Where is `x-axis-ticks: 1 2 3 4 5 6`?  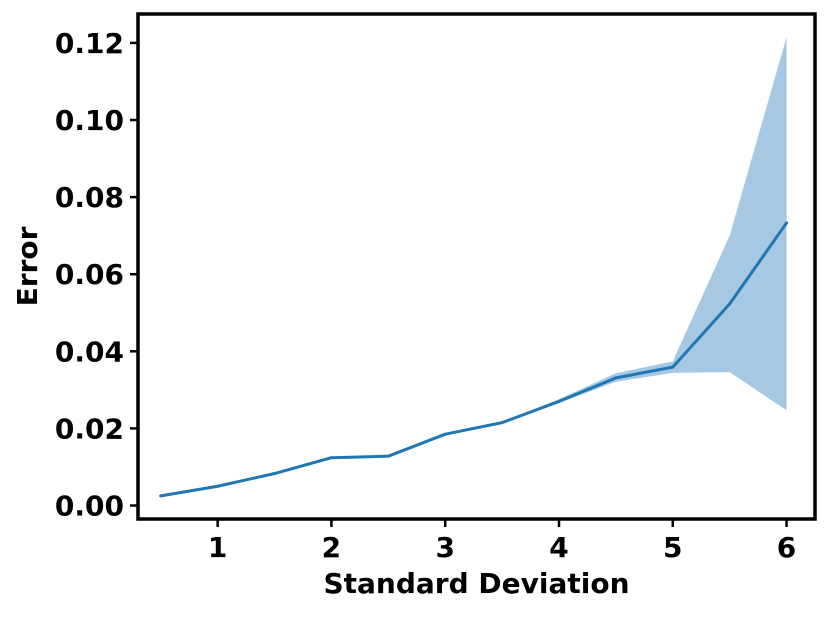 x-axis-ticks: 1 2 3 4 5 6 is located at coordinates (502, 541).